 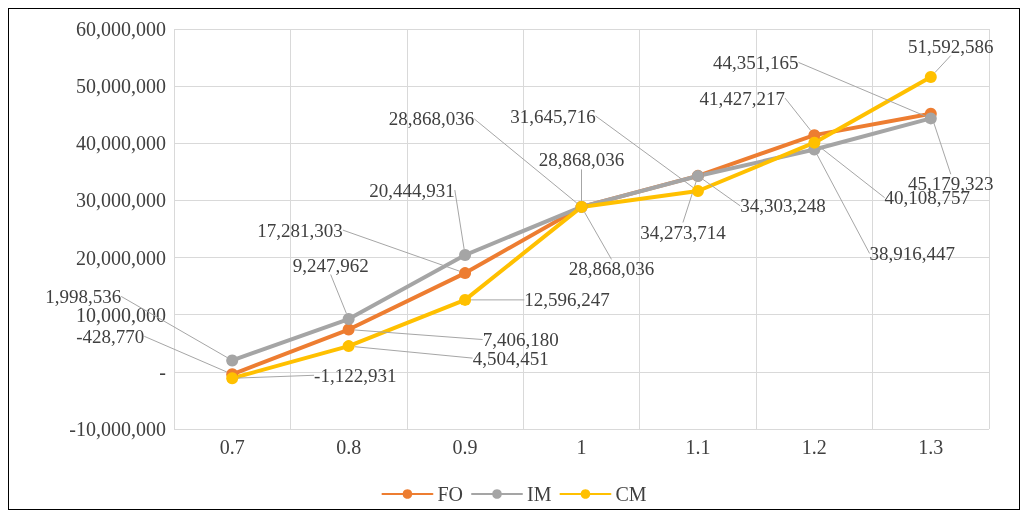 I want to click on legend-label: CM, so click(x=631, y=494).